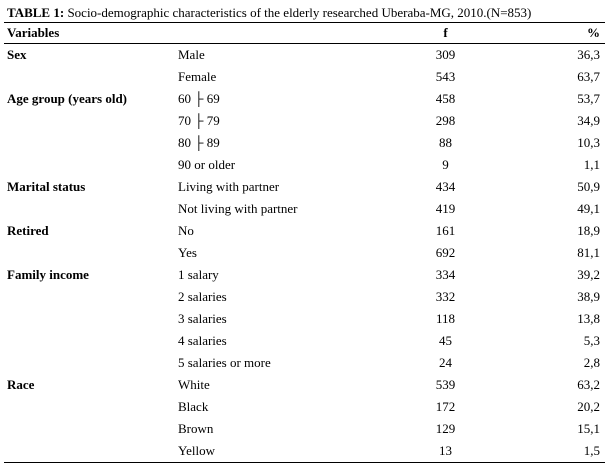  Describe the element at coordinates (445, 142) in the screenshot. I see `row-frequency-cell: 88` at that location.